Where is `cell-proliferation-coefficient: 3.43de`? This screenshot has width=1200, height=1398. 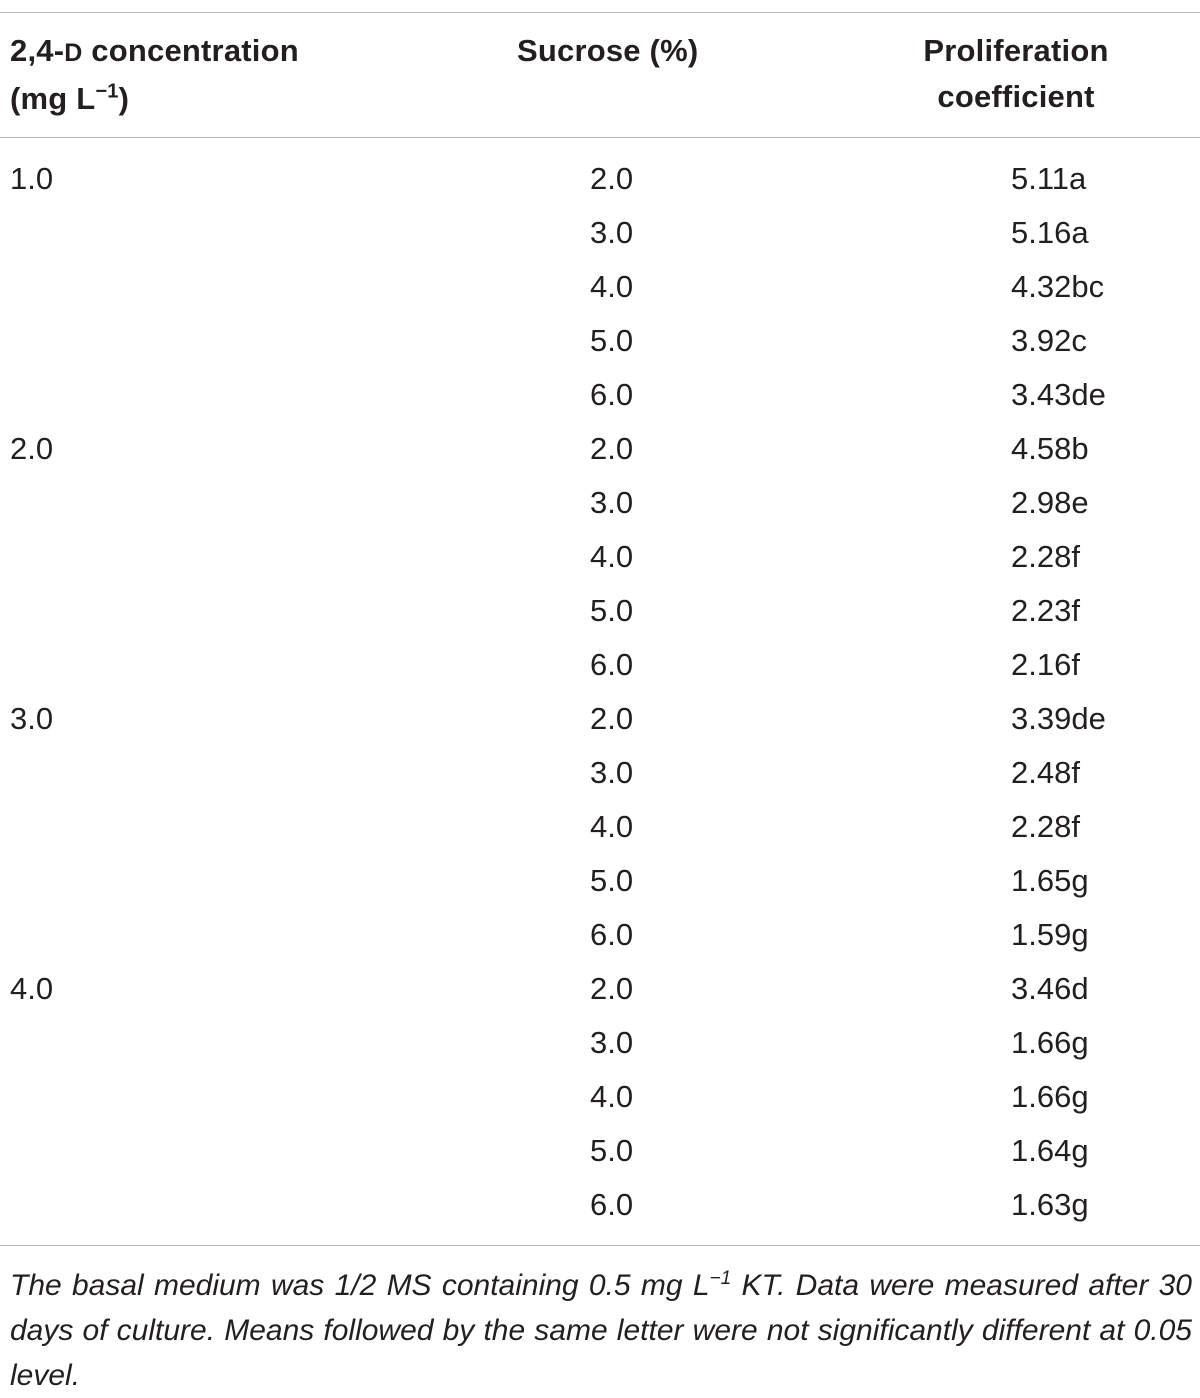 cell-proliferation-coefficient: 3.43de is located at coordinates (1058, 394).